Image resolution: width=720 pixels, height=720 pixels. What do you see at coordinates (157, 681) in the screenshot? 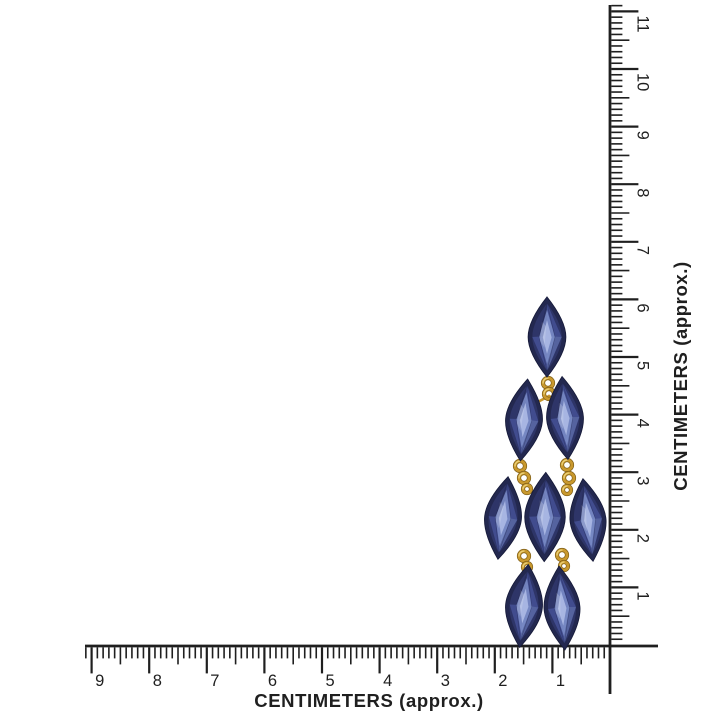
I see `horizontal-ruler-number-8: 8` at bounding box center [157, 681].